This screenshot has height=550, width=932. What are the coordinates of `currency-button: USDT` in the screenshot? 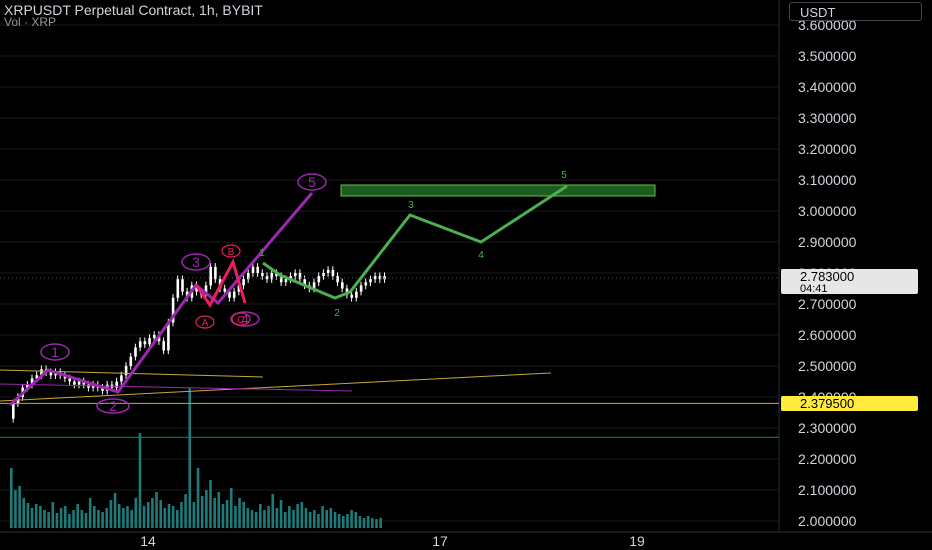 It's located at (855, 11).